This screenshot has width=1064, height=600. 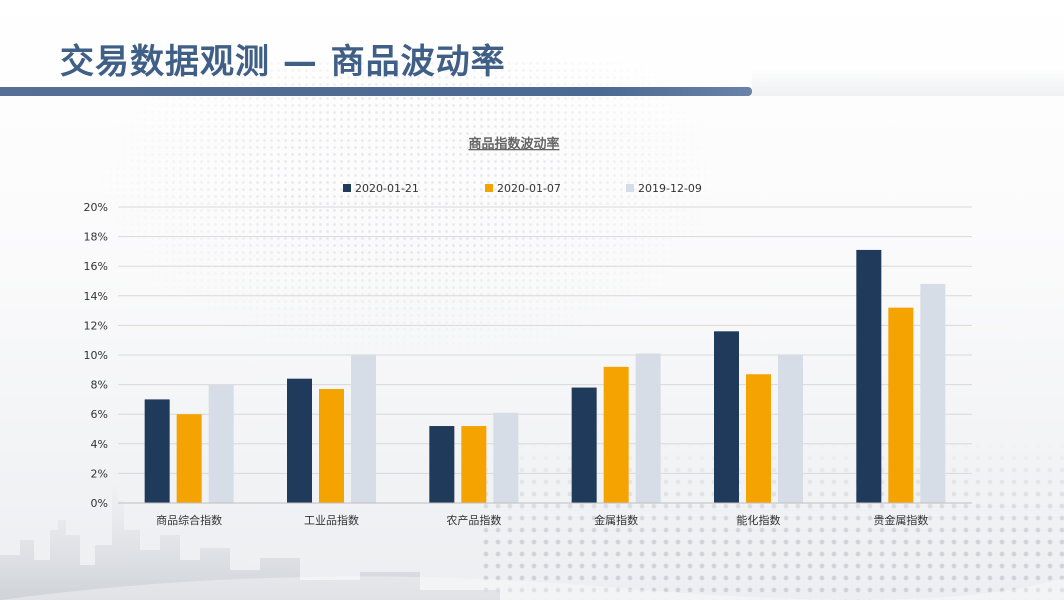 I want to click on y-axis-ticks: 0% 2% 4% 6% 8% 10% 12% 14% 16% 18% 20%, so click(x=96, y=355).